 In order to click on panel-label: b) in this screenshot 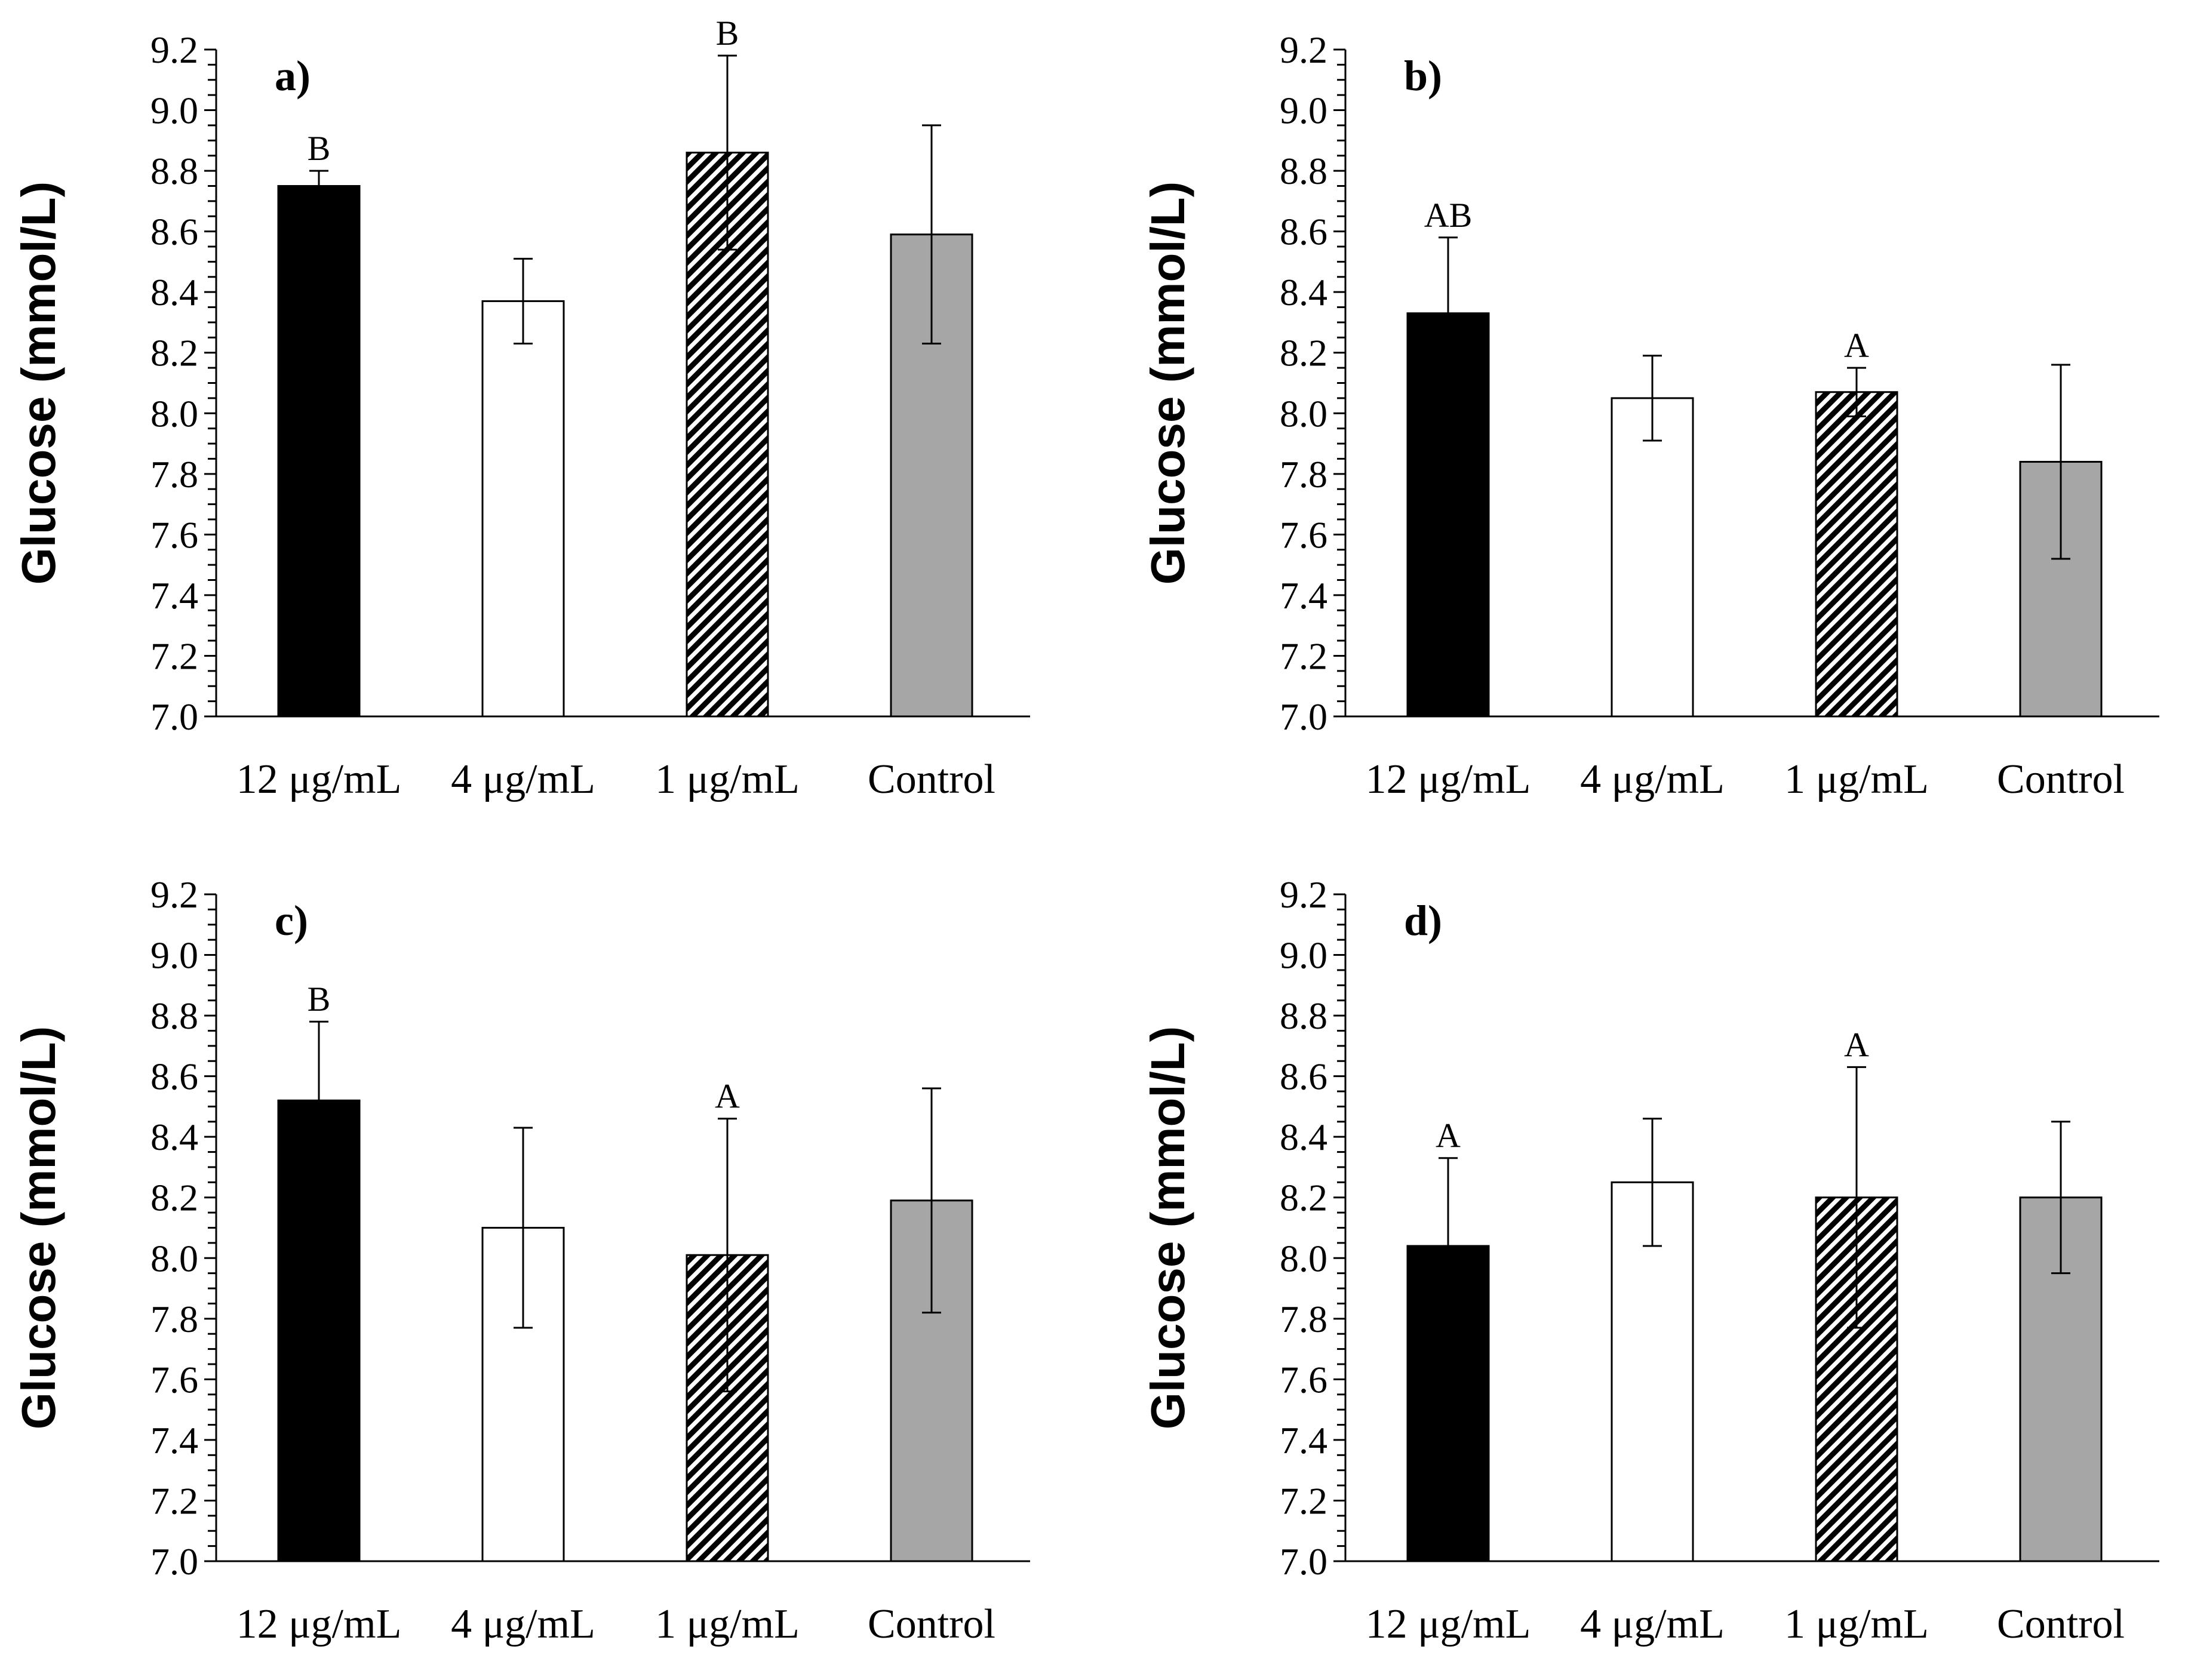, I will do `click(1423, 76)`.